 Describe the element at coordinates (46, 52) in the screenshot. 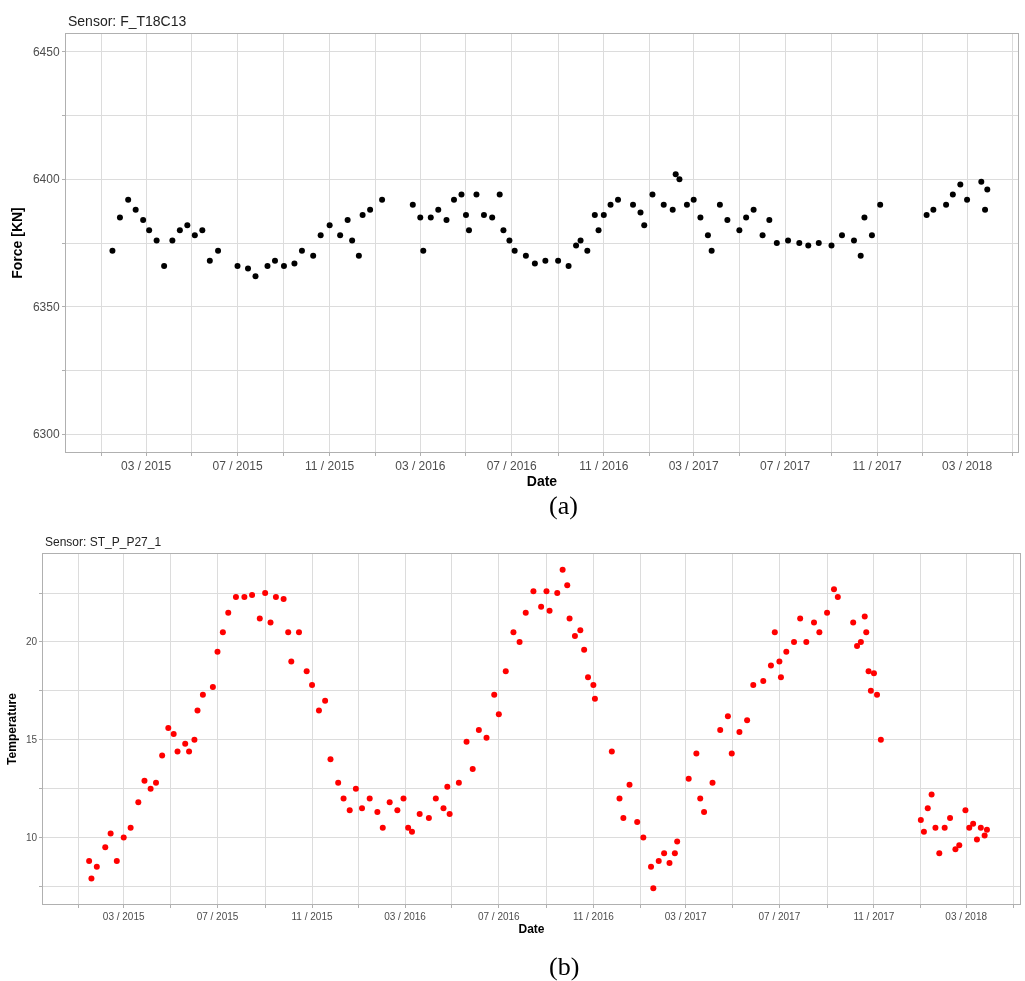

I see `y-tick-label: 6450` at that location.